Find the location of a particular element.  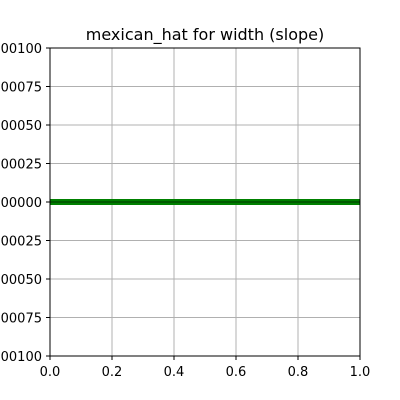

y-tick-label: 0.00100 is located at coordinates (21, 49).